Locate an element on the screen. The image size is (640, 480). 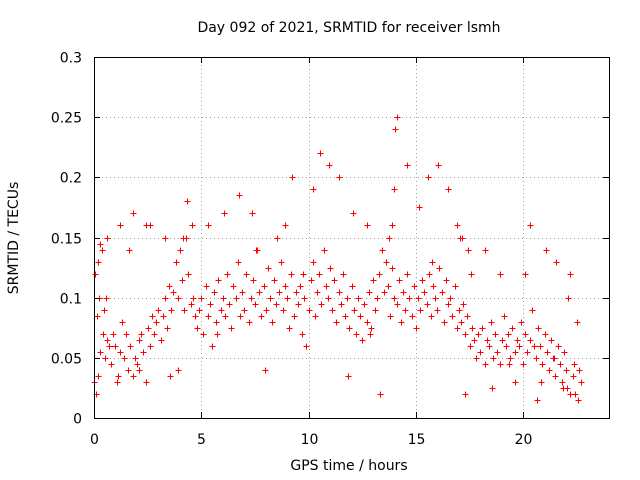
y-tick-label: 0.25 is located at coordinates (66, 119).